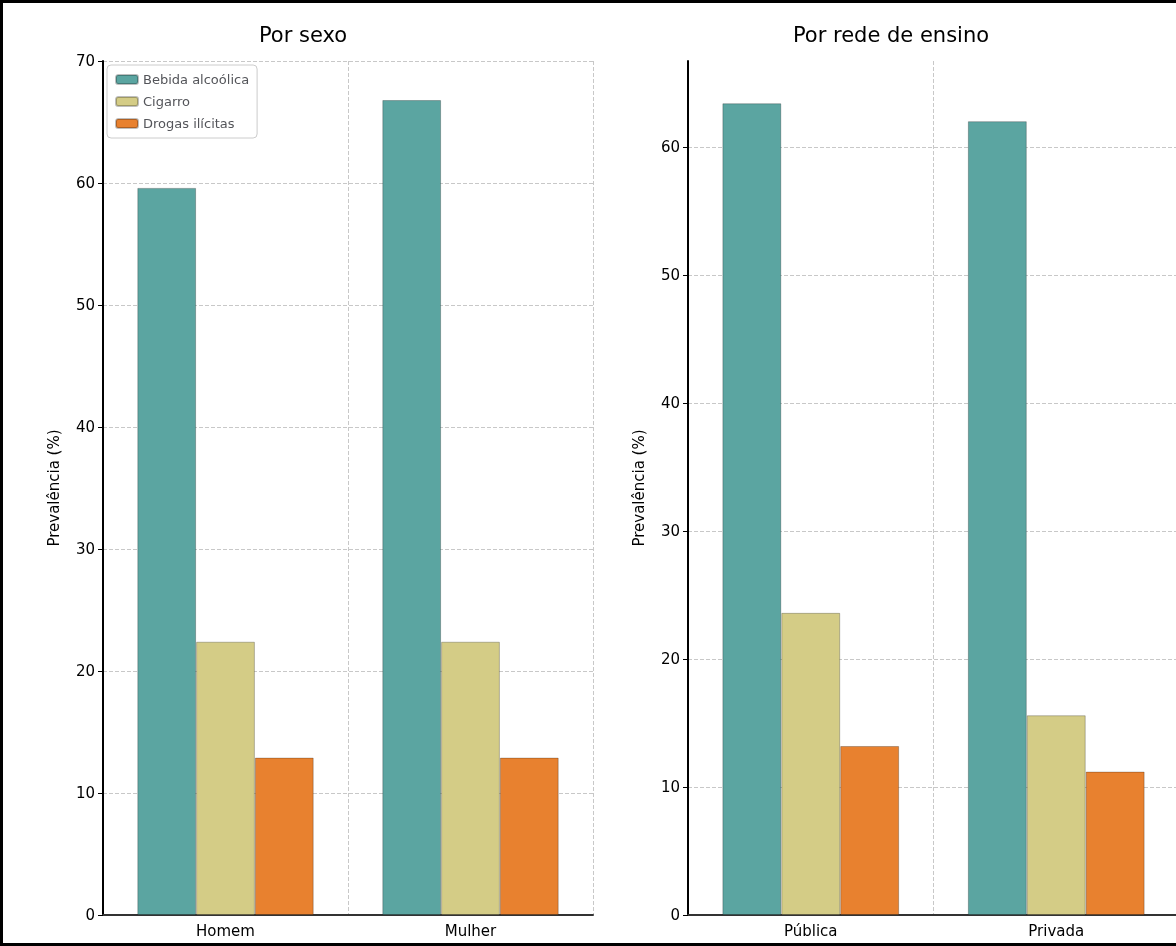 Image resolution: width=1176 pixels, height=946 pixels. I want to click on x-tick-label: Homem, so click(225, 930).